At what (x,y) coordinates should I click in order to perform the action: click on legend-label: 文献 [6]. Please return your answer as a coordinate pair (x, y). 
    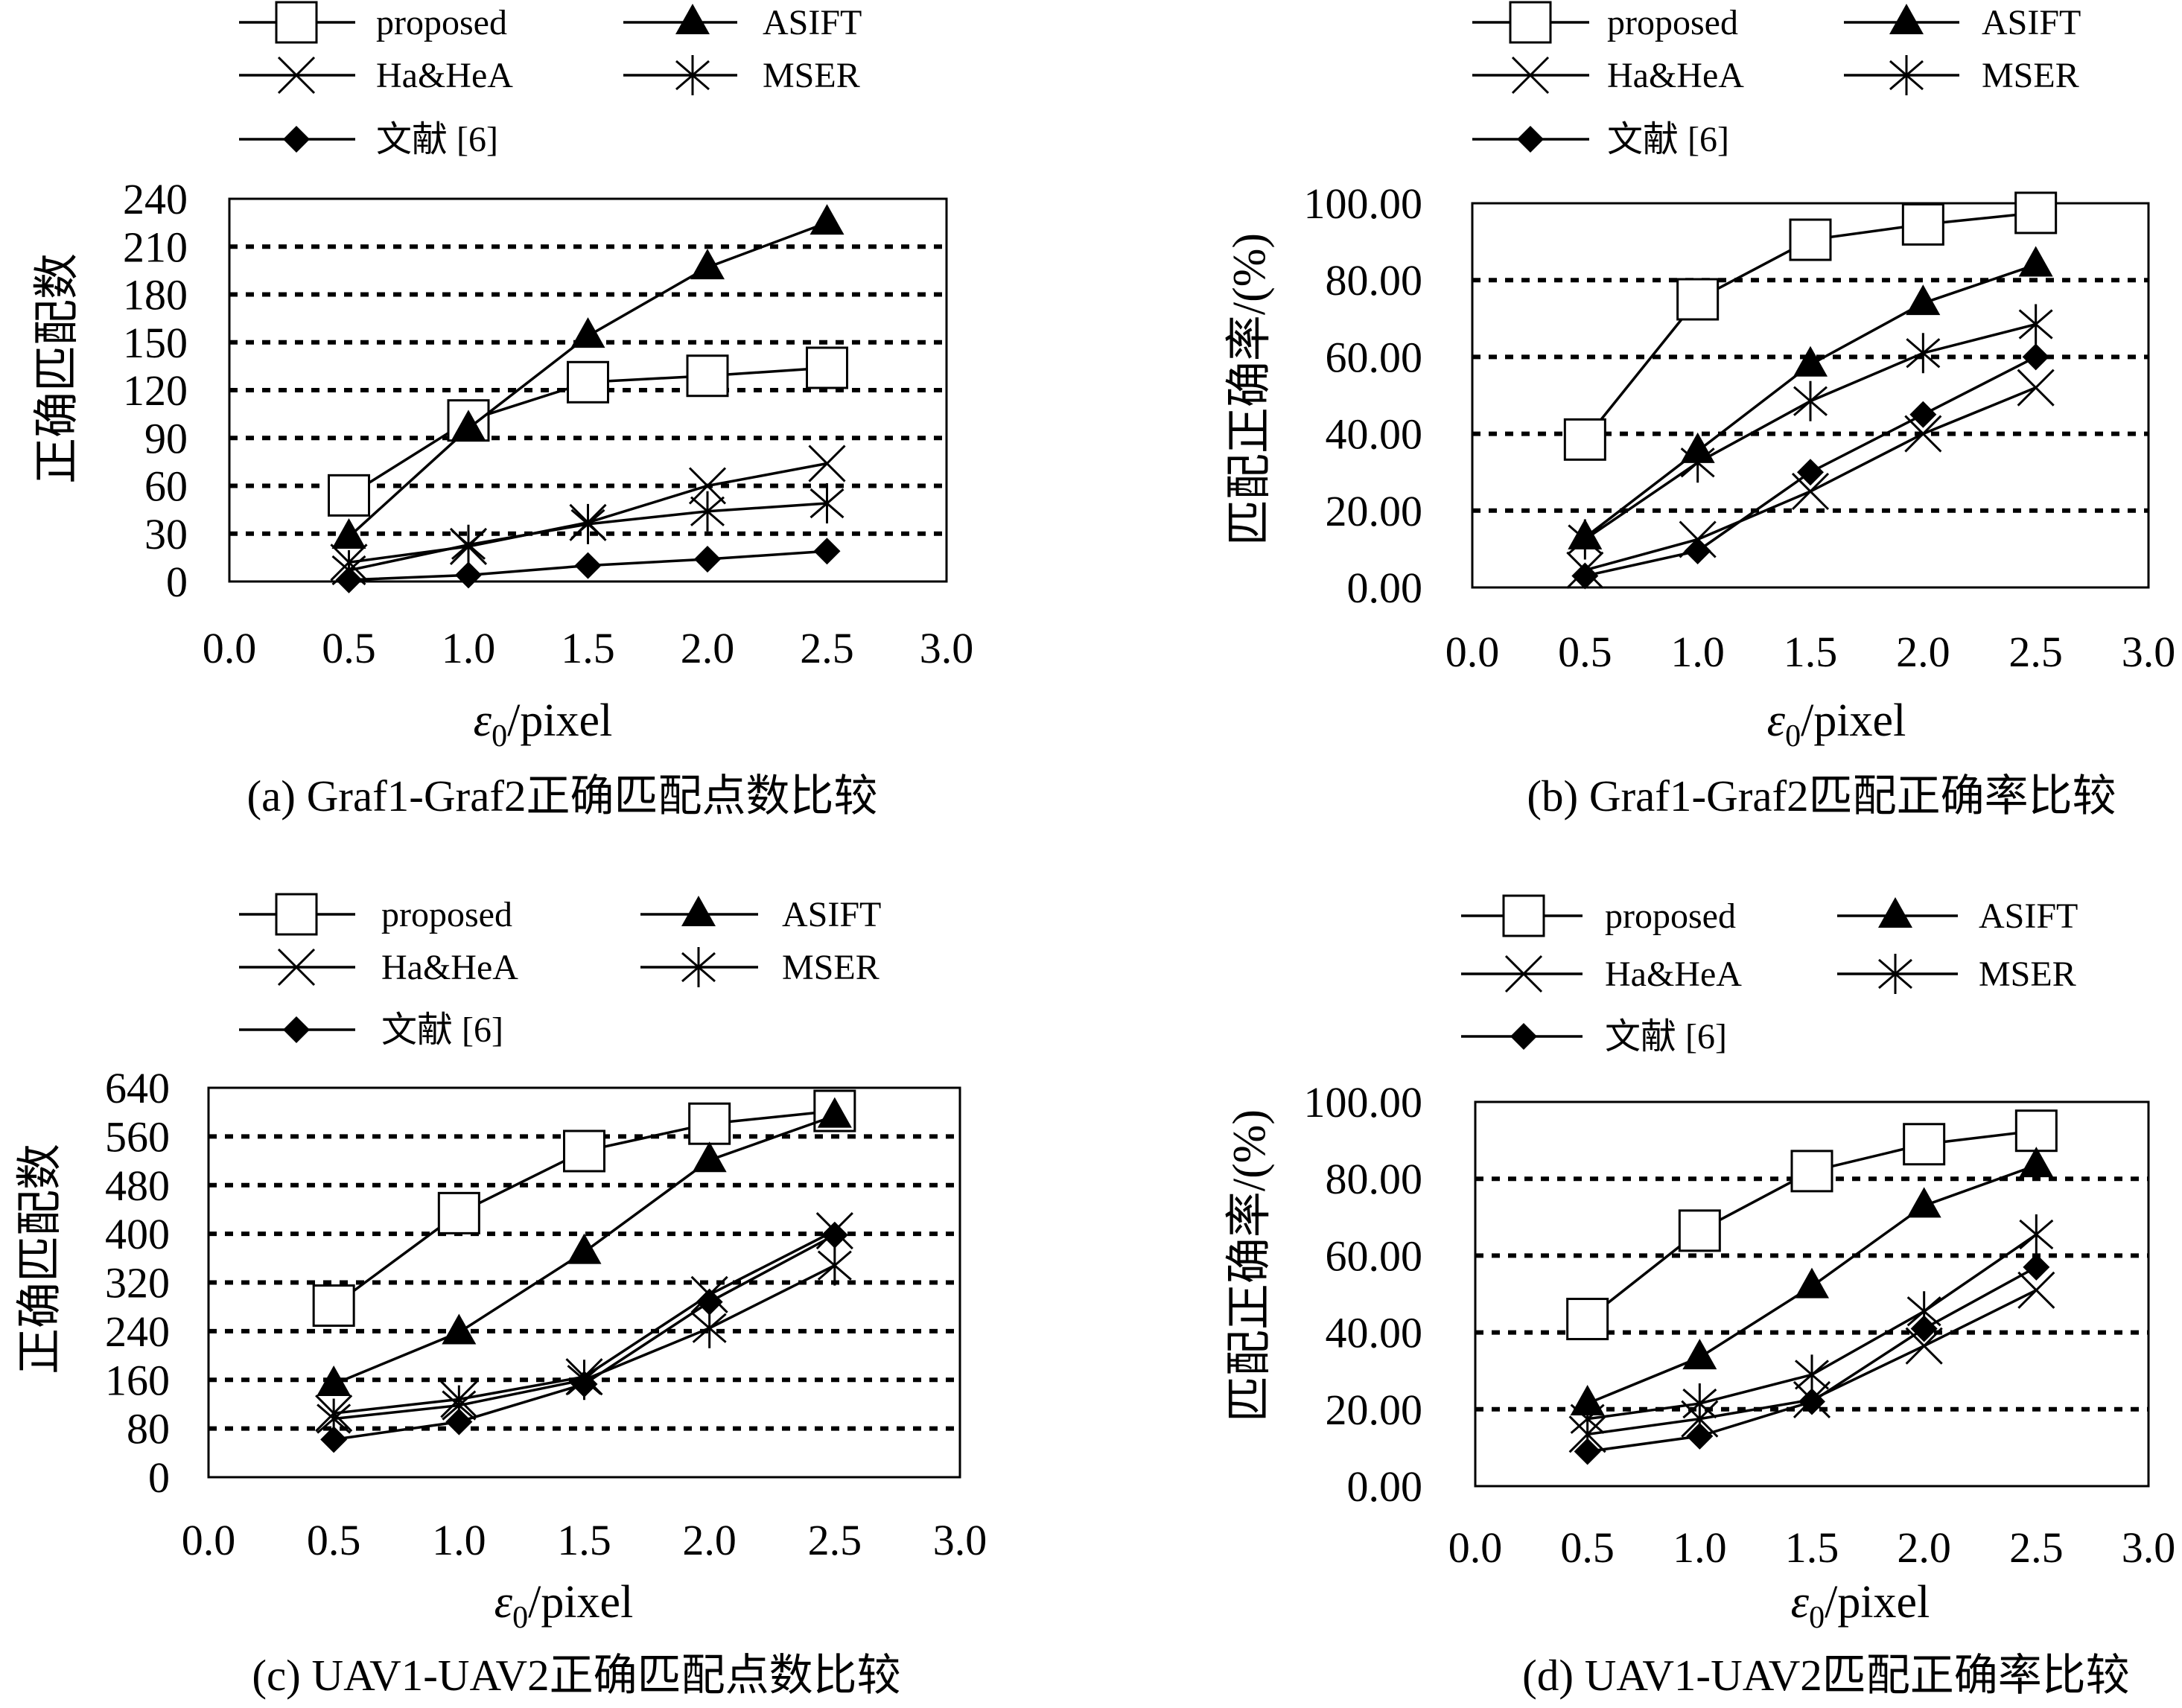
    Looking at the image, I should click on (442, 1030).